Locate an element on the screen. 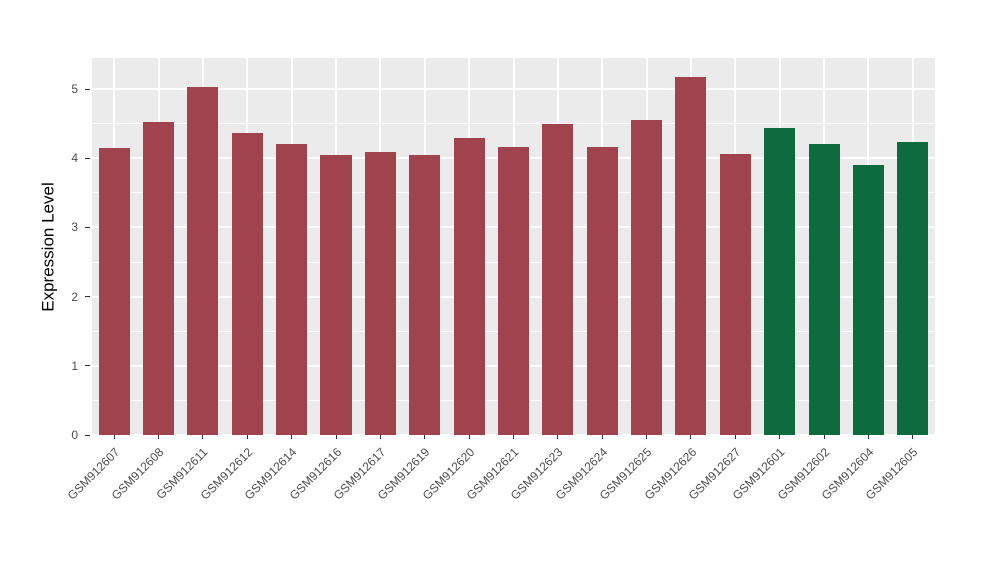  y-tick-label: 0 is located at coordinates (74, 435).